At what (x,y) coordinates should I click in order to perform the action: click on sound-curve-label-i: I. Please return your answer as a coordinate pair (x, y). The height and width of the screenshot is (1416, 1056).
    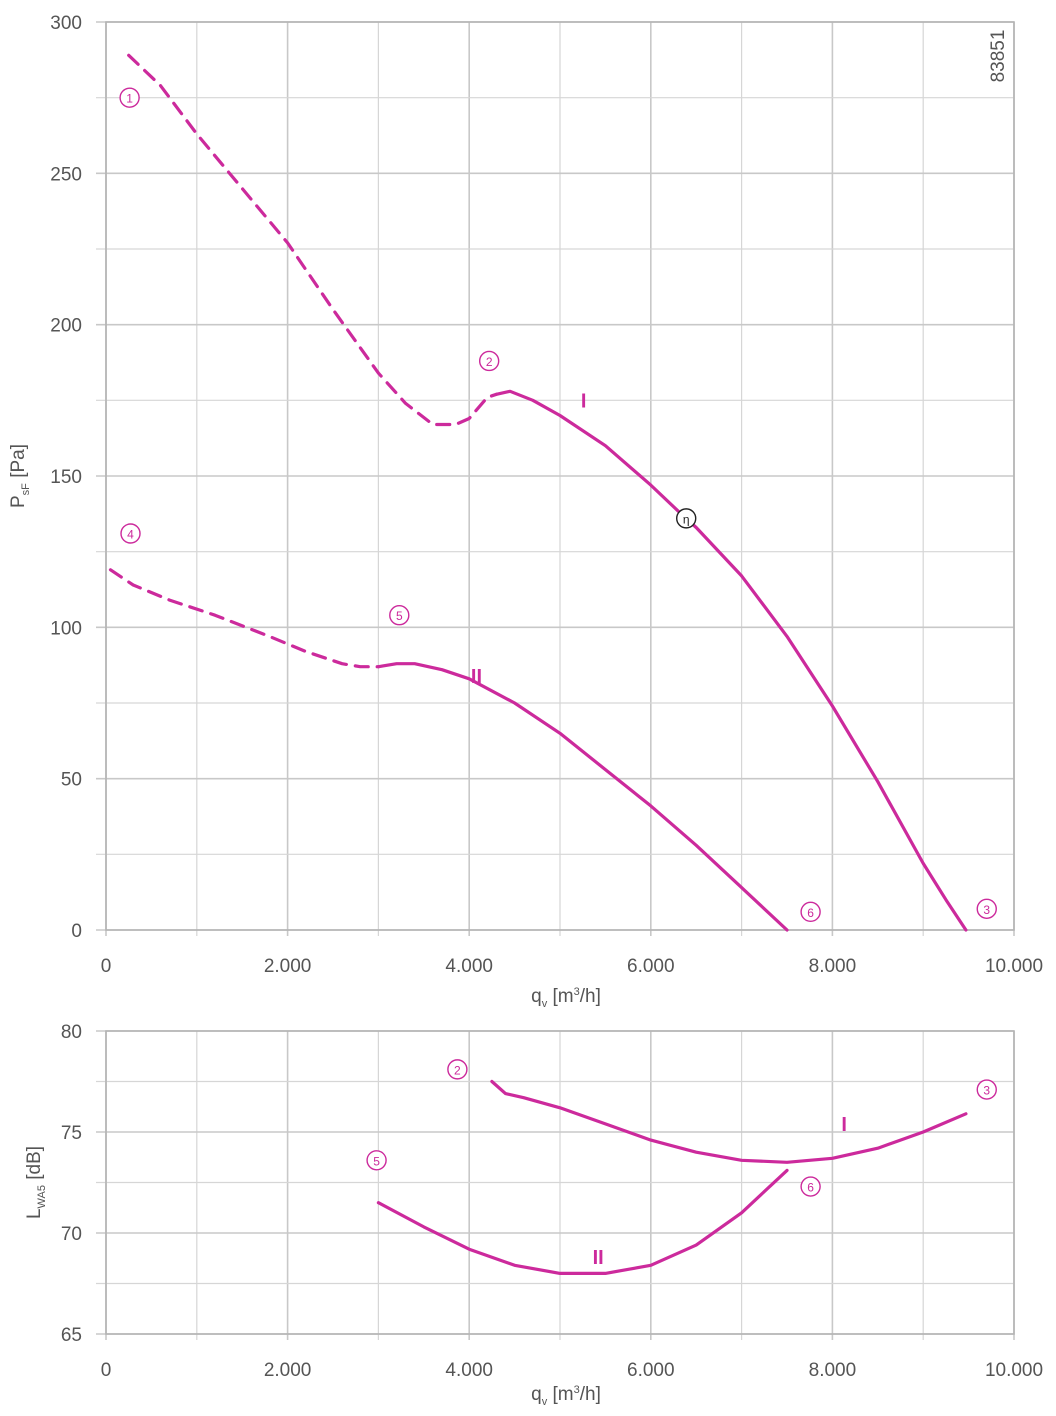
    Looking at the image, I should click on (844, 1125).